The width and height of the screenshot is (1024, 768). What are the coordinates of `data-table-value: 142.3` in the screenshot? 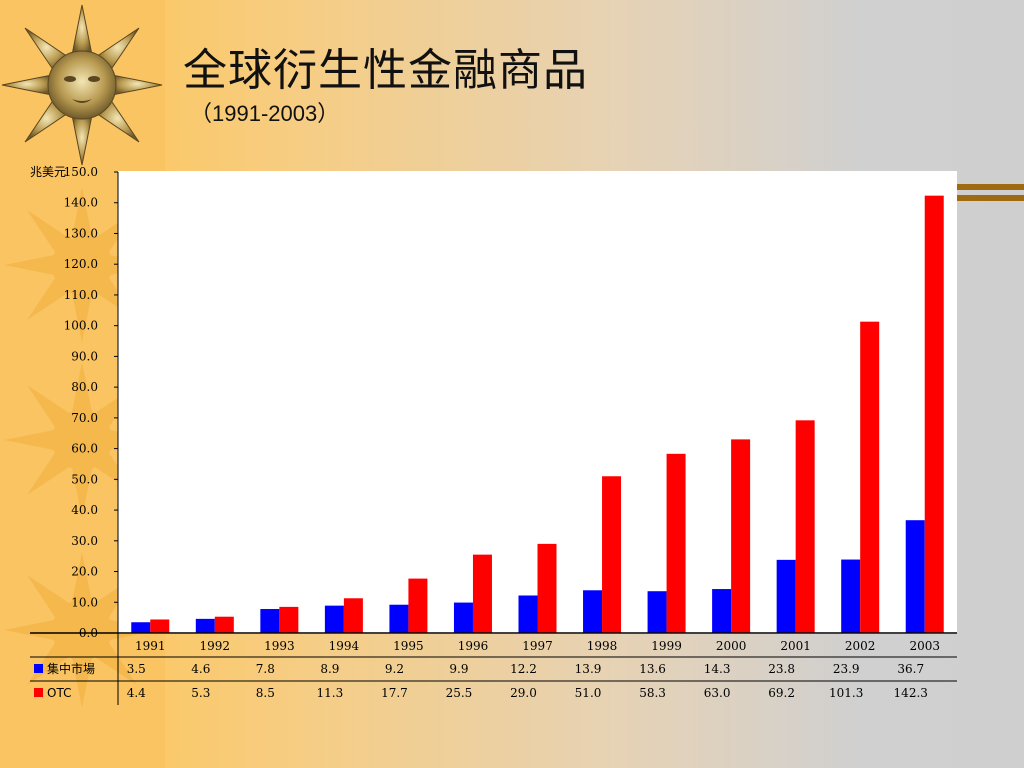 It's located at (911, 693).